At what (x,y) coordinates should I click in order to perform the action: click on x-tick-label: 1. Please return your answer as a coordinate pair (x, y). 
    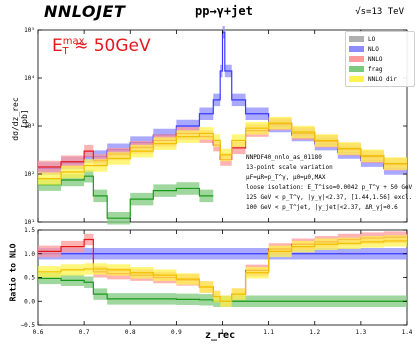
    Looking at the image, I should click on (223, 332).